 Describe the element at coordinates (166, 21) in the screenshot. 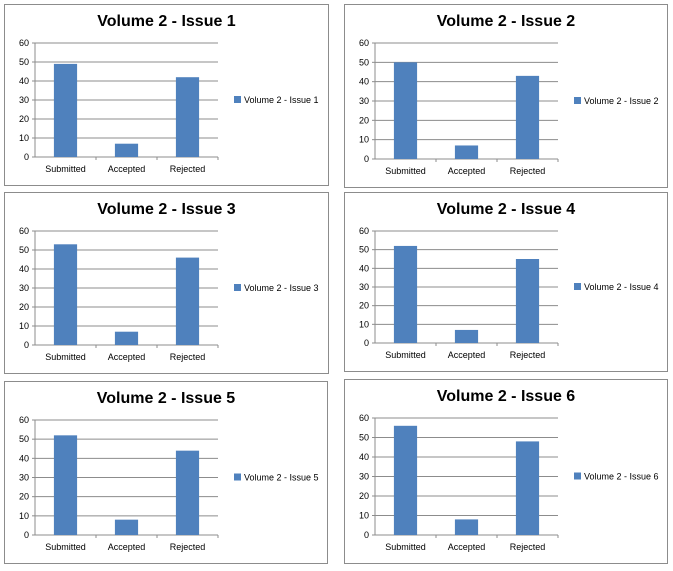

I see `chart-title: Volume 2 - Issue 1` at that location.